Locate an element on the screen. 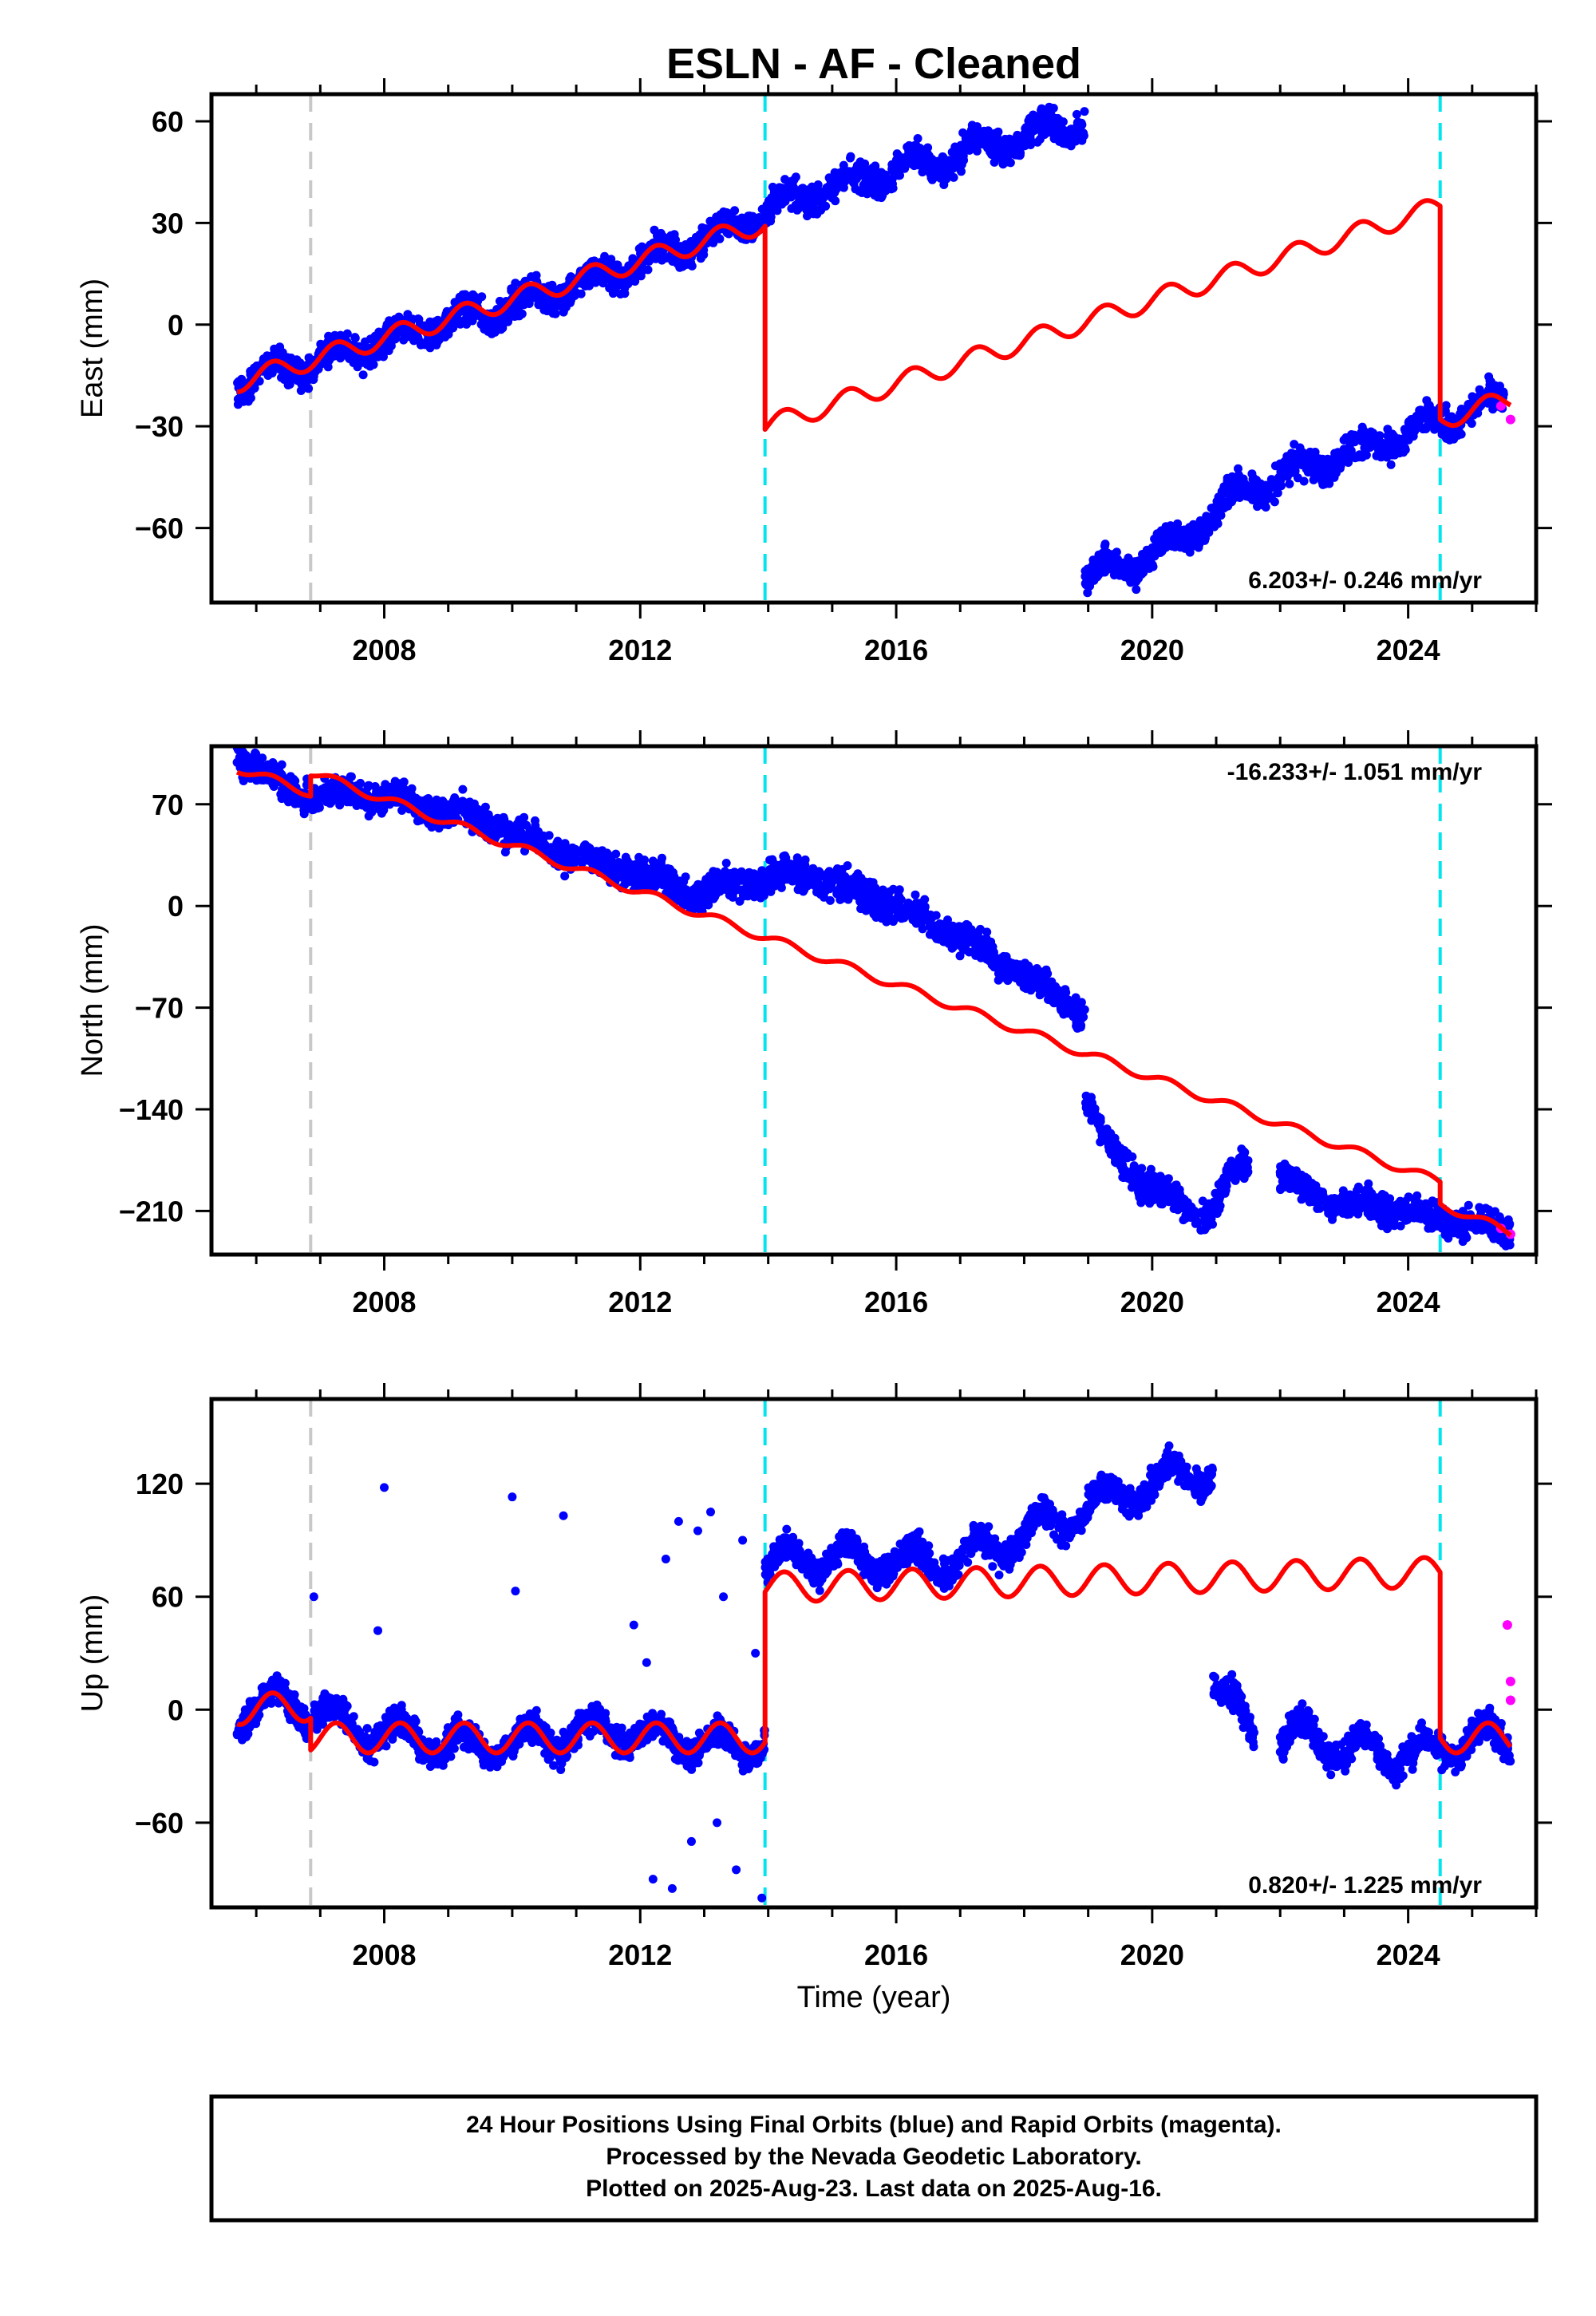 The image size is (1596, 2316). x-tick-label-east: 2024 is located at coordinates (1408, 650).